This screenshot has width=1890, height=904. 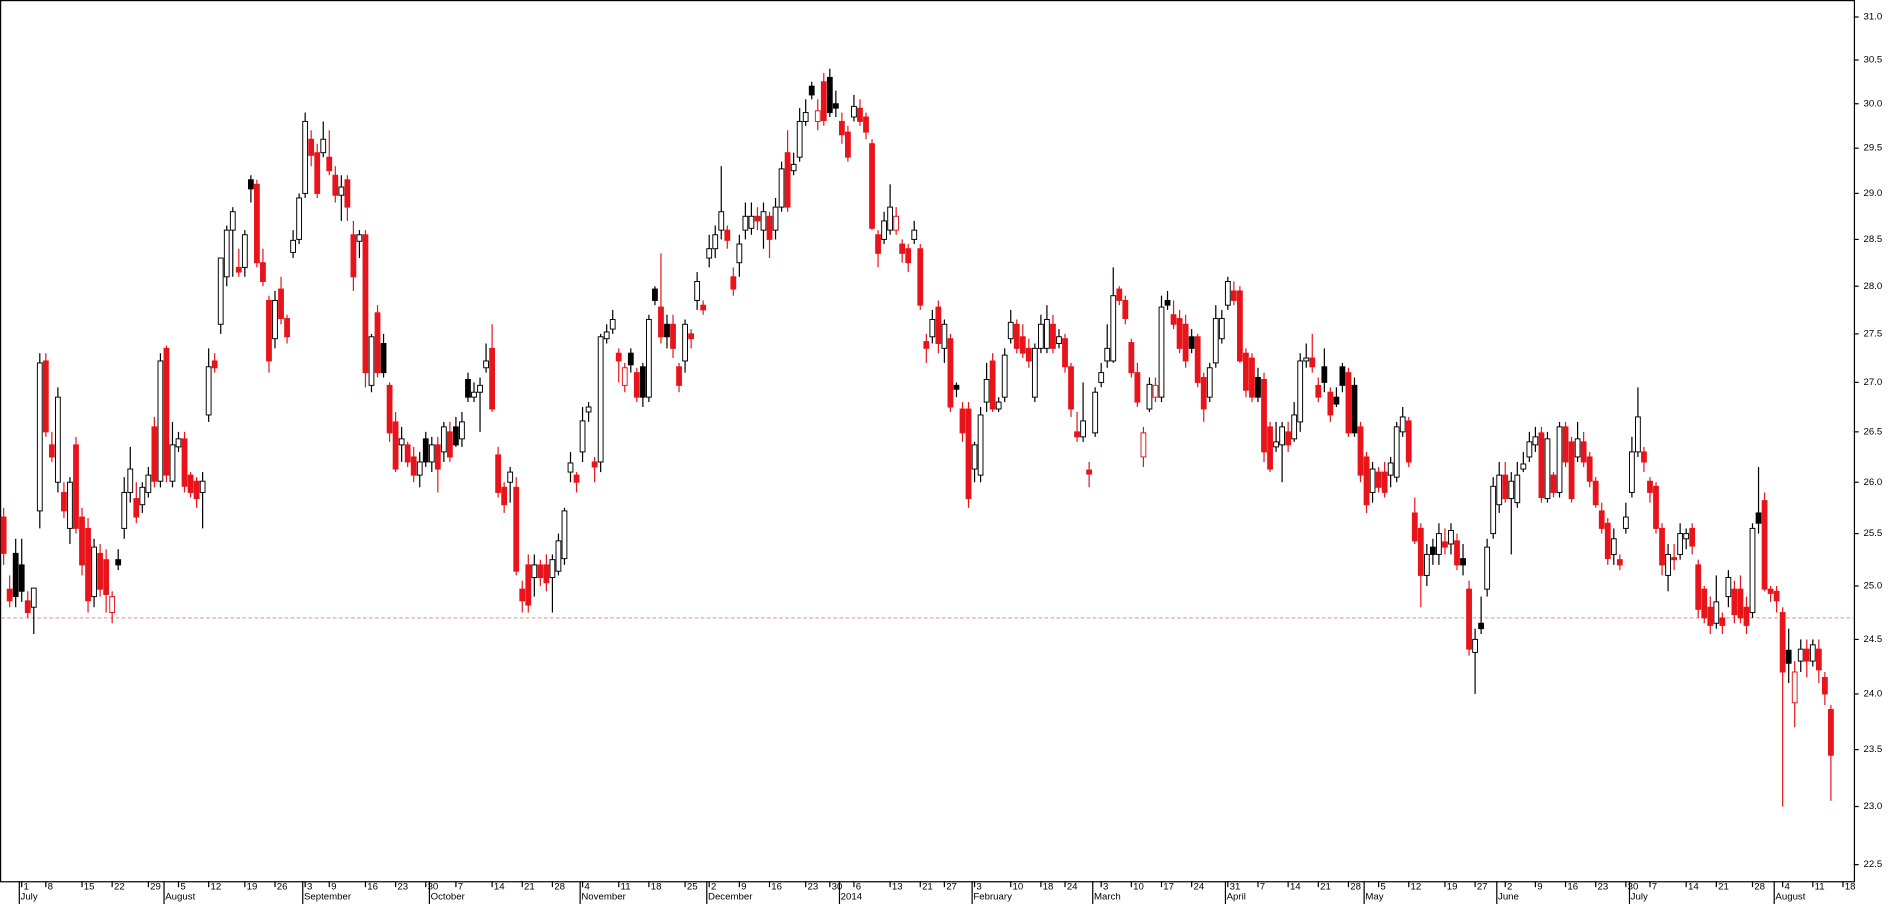 What do you see at coordinates (1018, 887) in the screenshot?
I see `x-tick-label: 10` at bounding box center [1018, 887].